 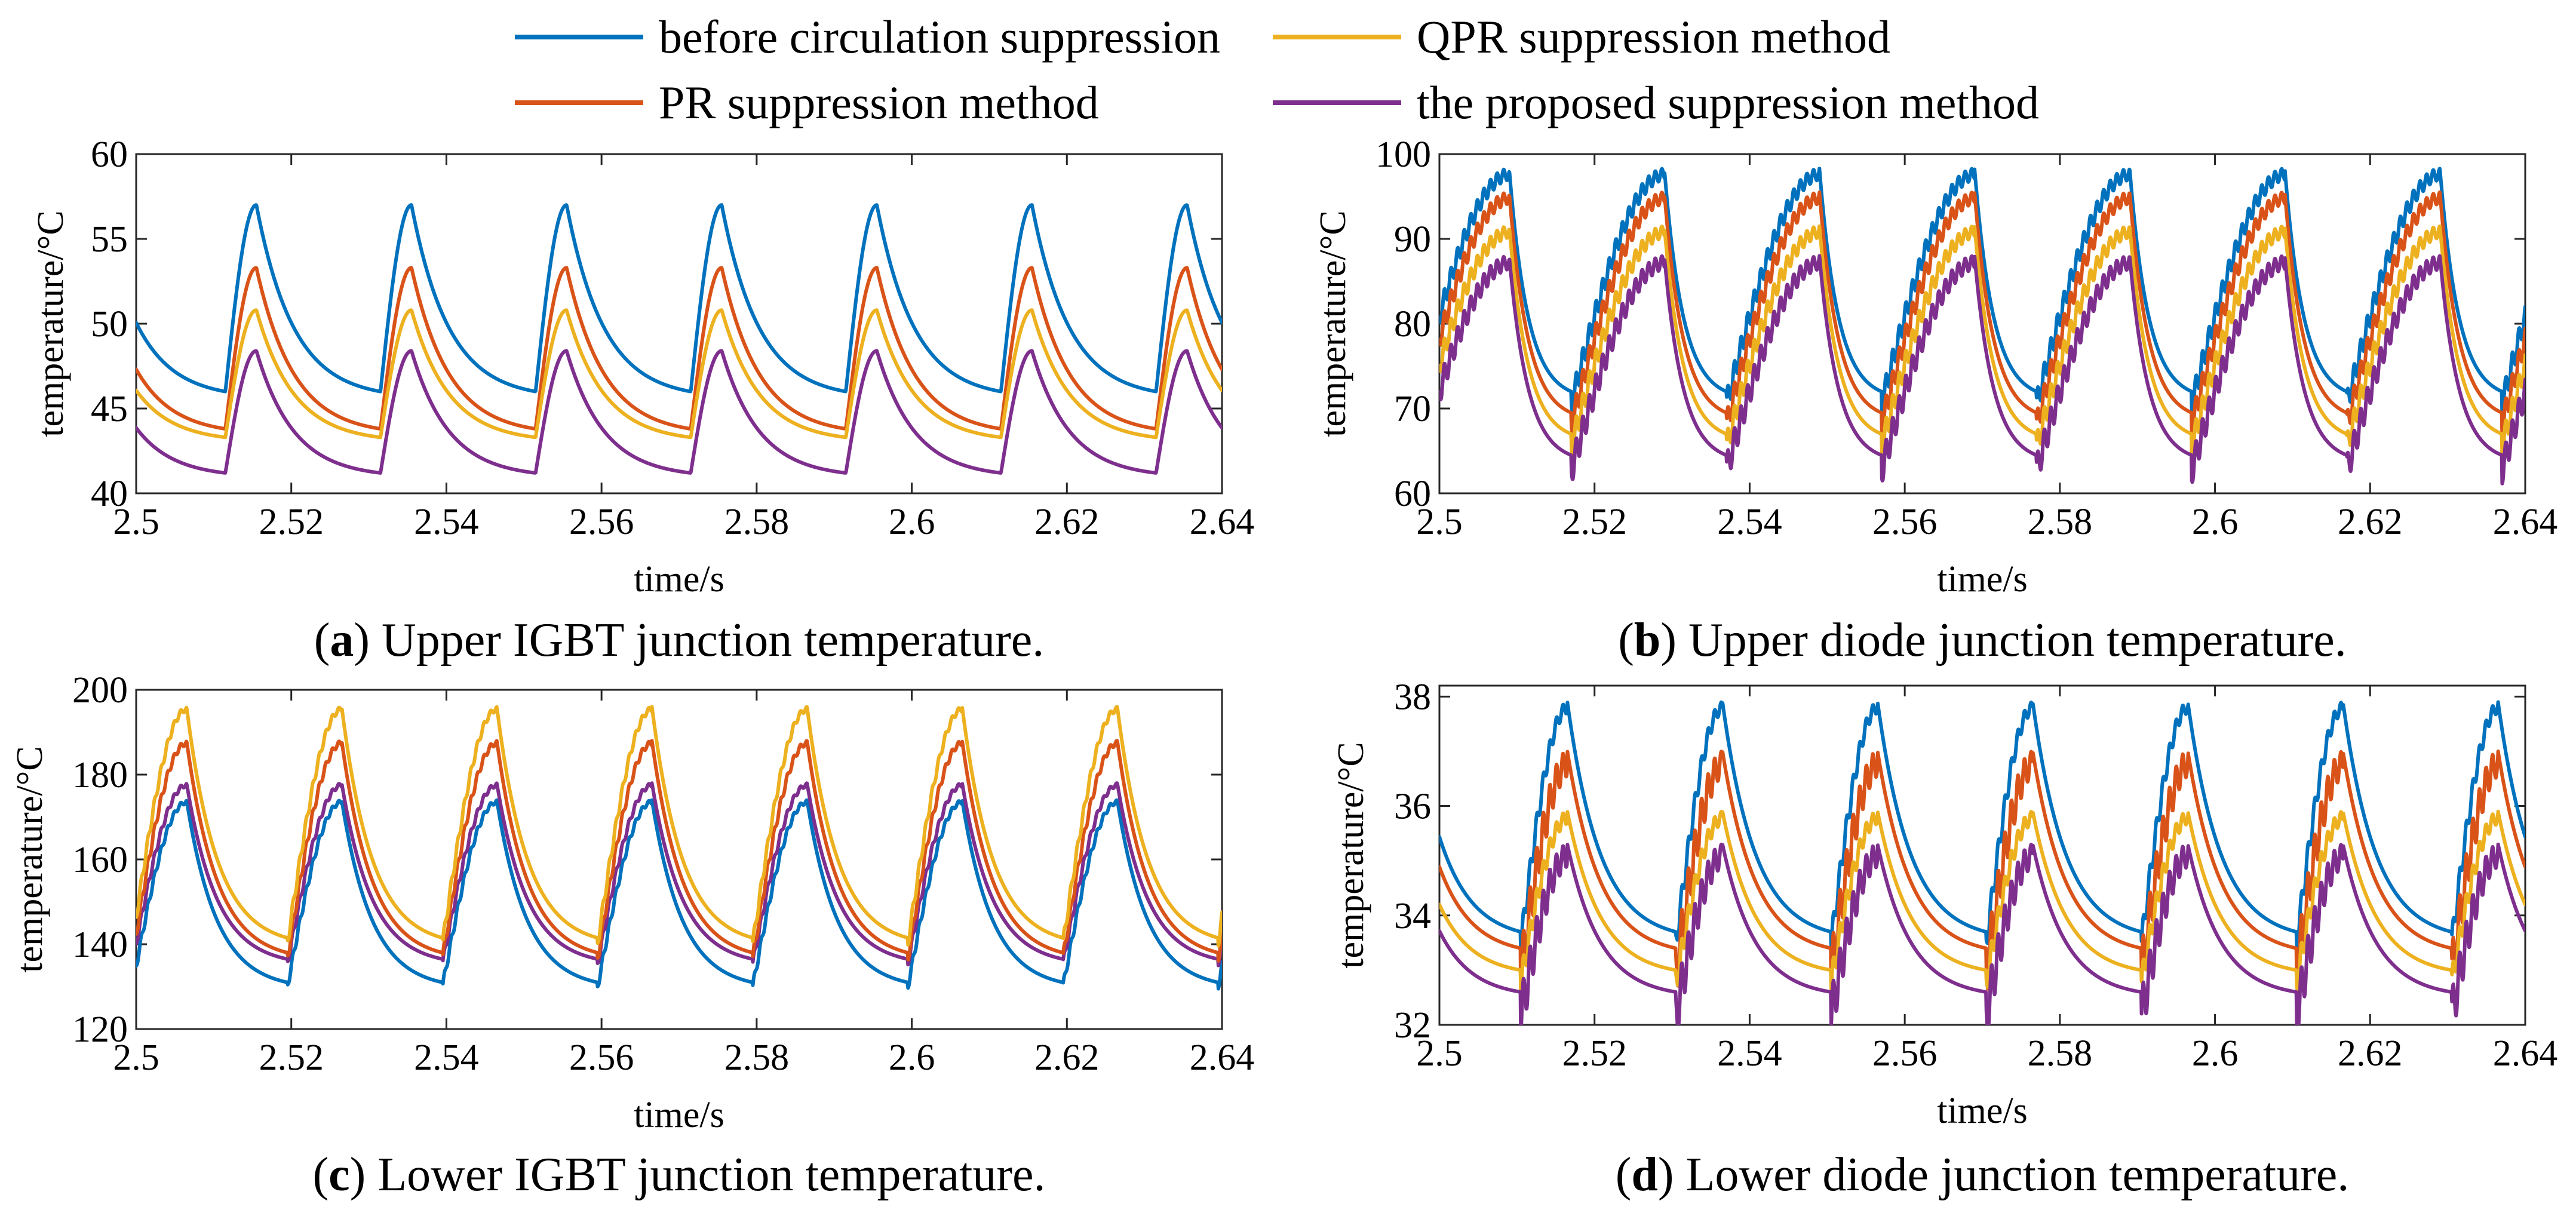 I want to click on y-tick-label: 70, so click(x=1412, y=409).